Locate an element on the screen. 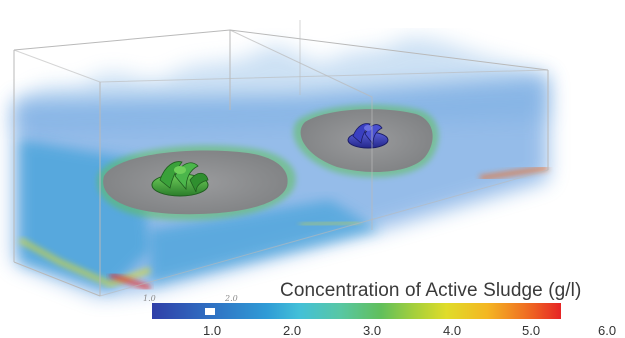 The image size is (625, 338). blue-impeller-icon is located at coordinates (368, 136).